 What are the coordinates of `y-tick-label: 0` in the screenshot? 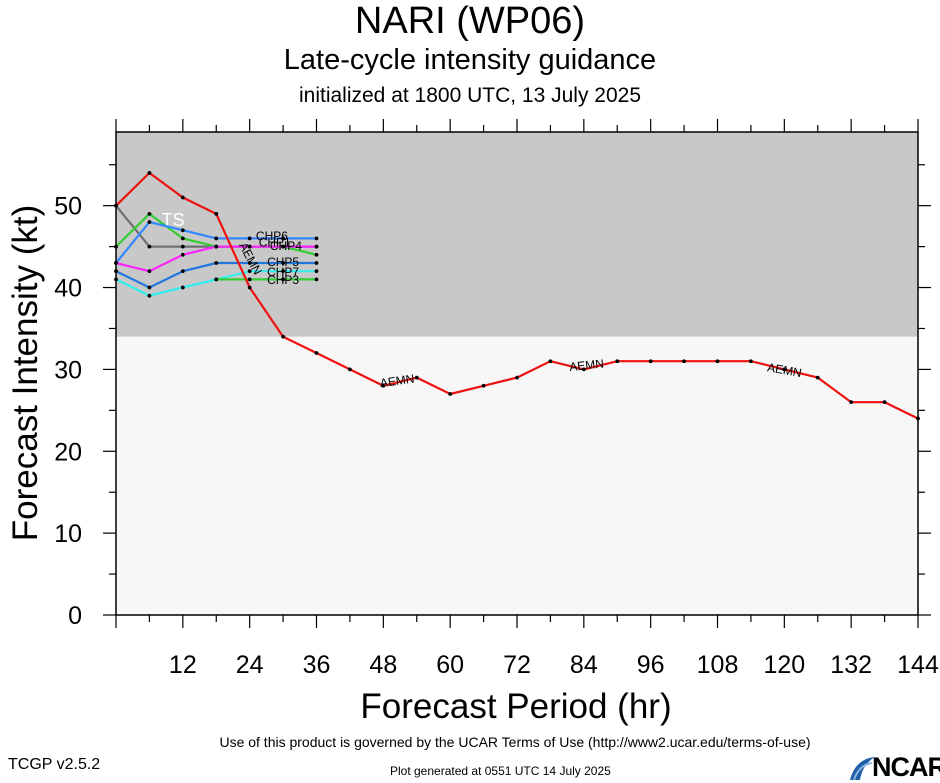 It's located at (75, 616).